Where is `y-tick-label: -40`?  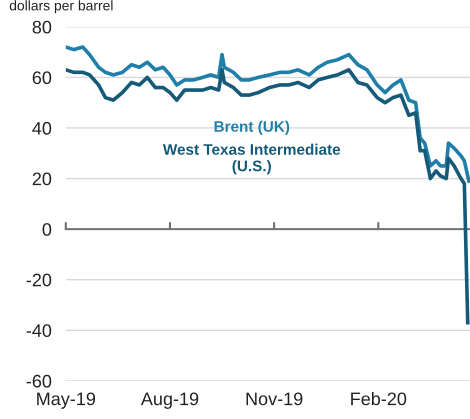
y-tick-label: -40 is located at coordinates (39, 331).